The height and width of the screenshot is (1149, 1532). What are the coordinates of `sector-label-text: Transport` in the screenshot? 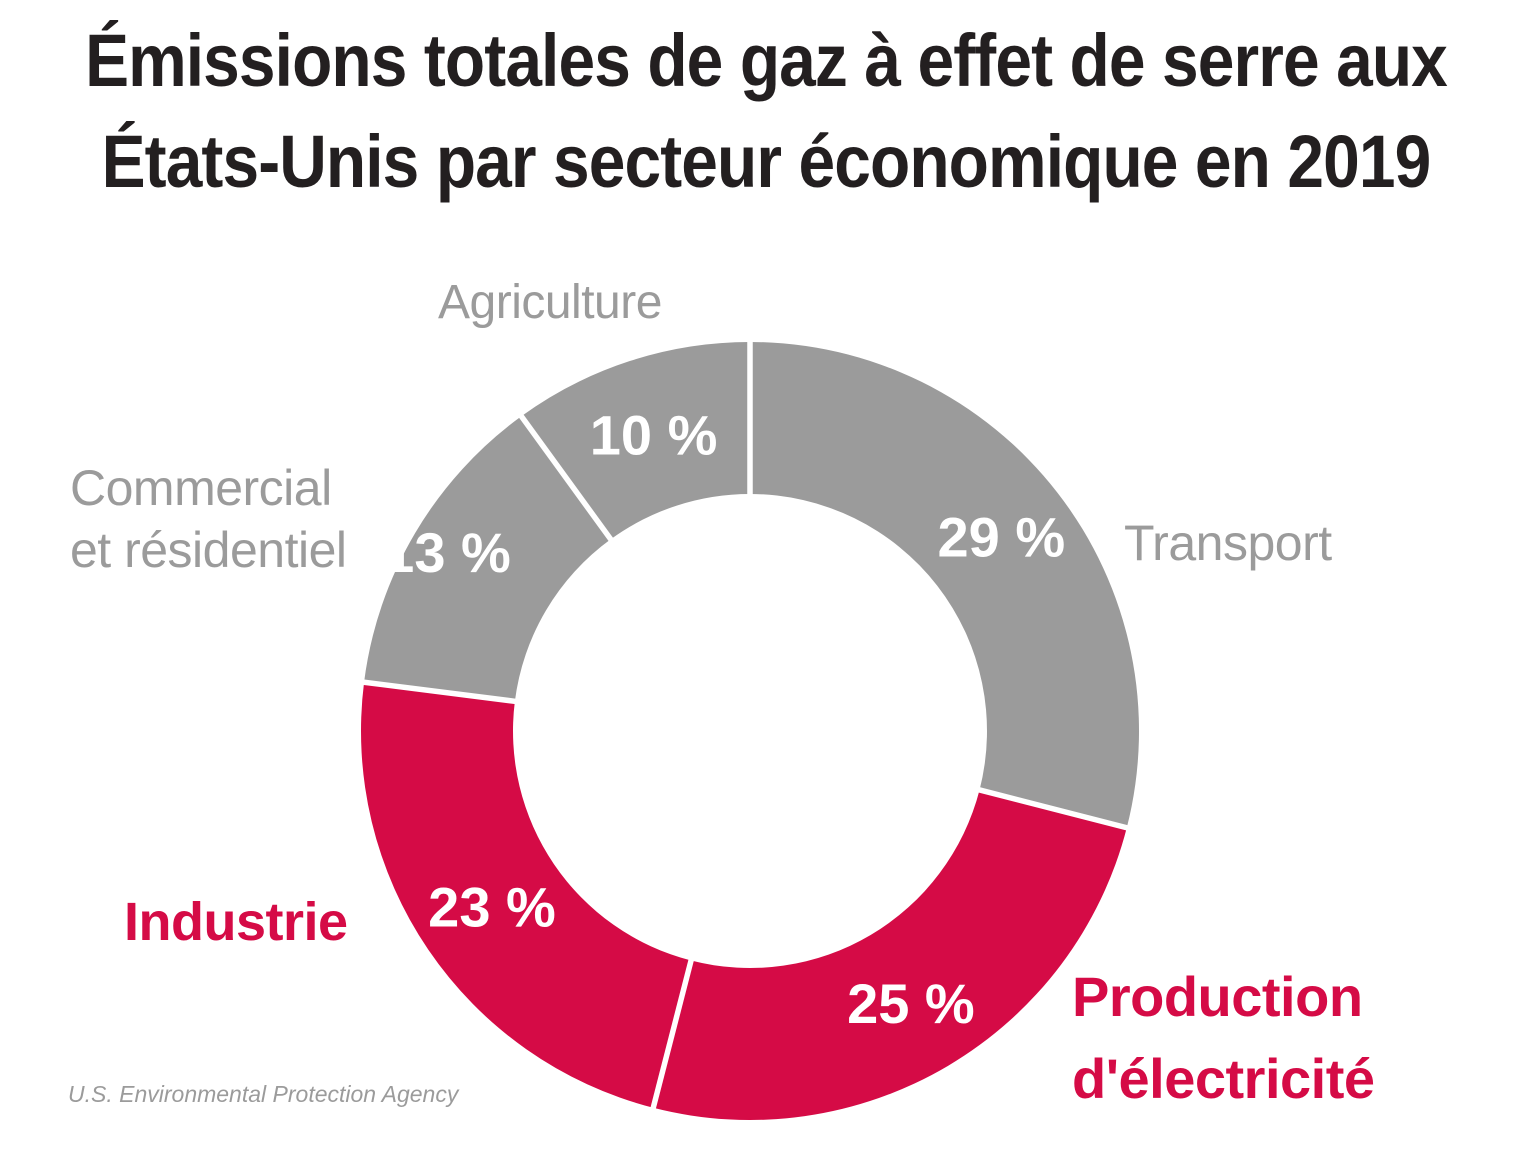 It's located at (1228, 543).